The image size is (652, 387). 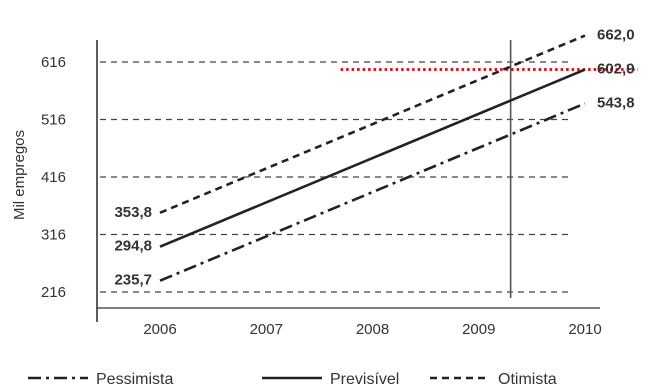 I want to click on x-tick-label-2008: 2008, so click(x=372, y=329).